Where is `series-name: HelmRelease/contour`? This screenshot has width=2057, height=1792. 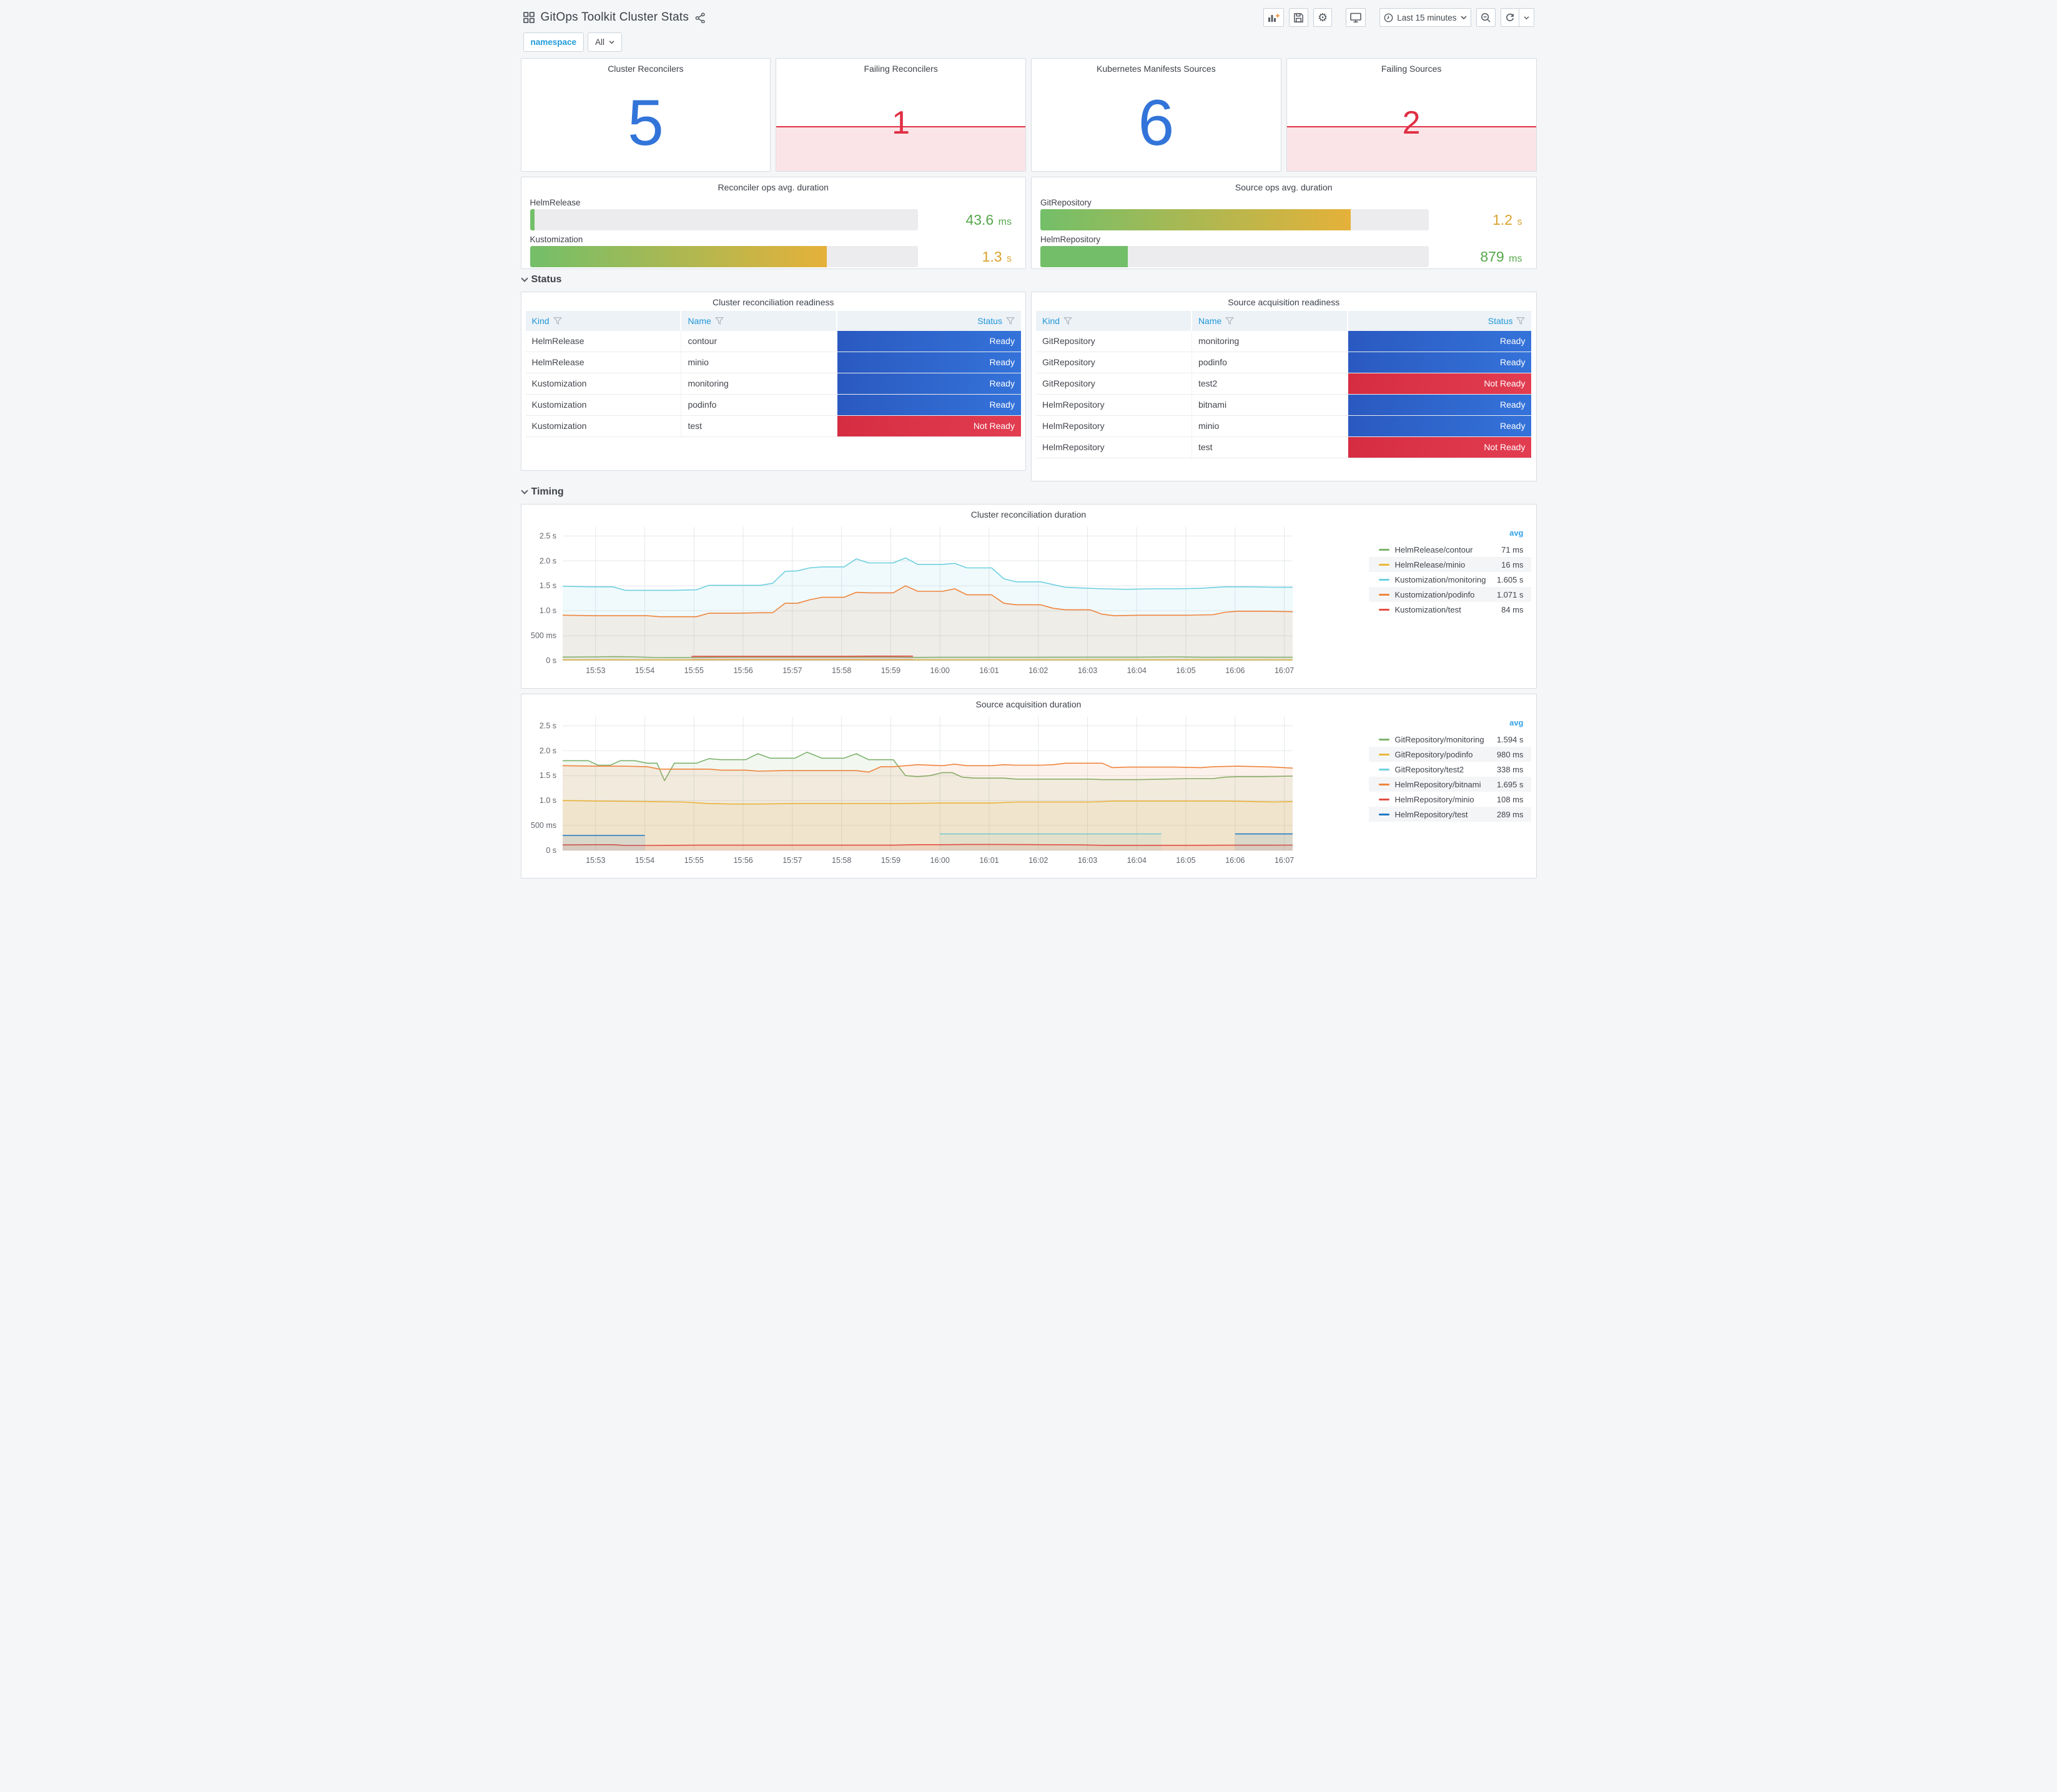 series-name: HelmRelease/contour is located at coordinates (1433, 549).